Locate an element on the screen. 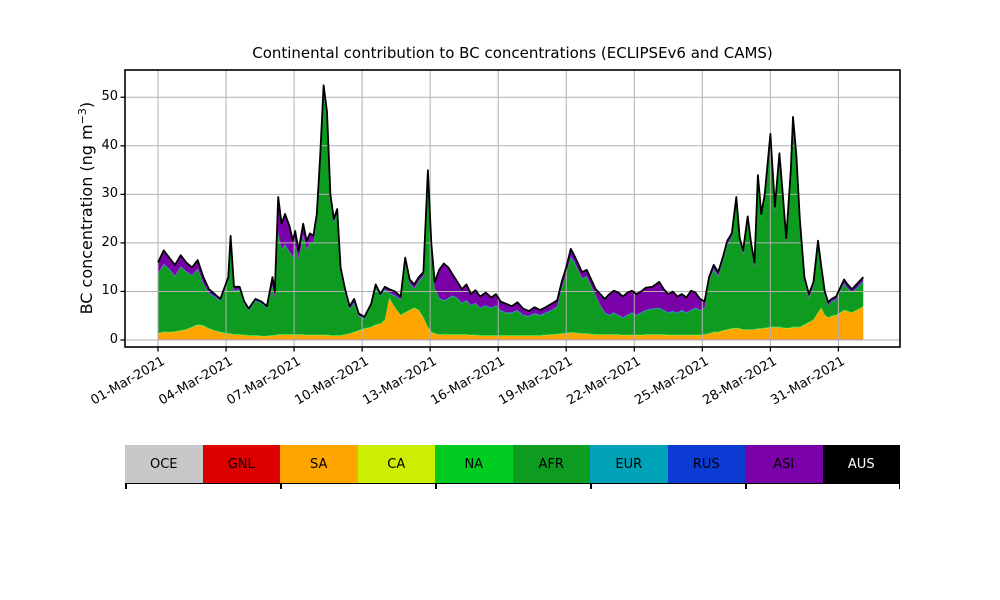 This screenshot has height=600, width=1000. legend-item-AUS: AUS is located at coordinates (861, 464).